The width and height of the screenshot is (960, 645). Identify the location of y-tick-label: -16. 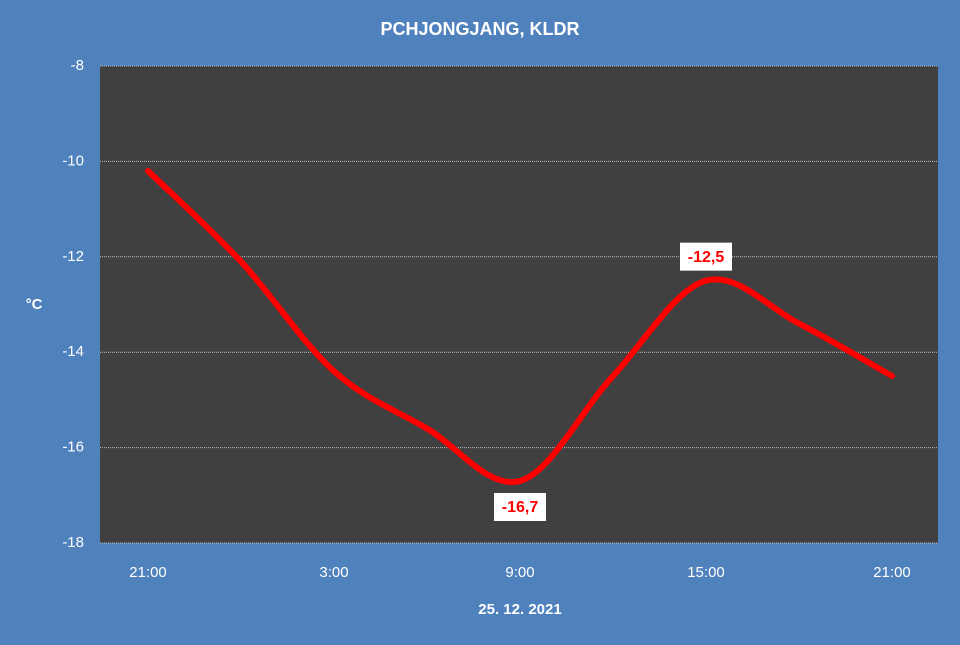
(73, 447).